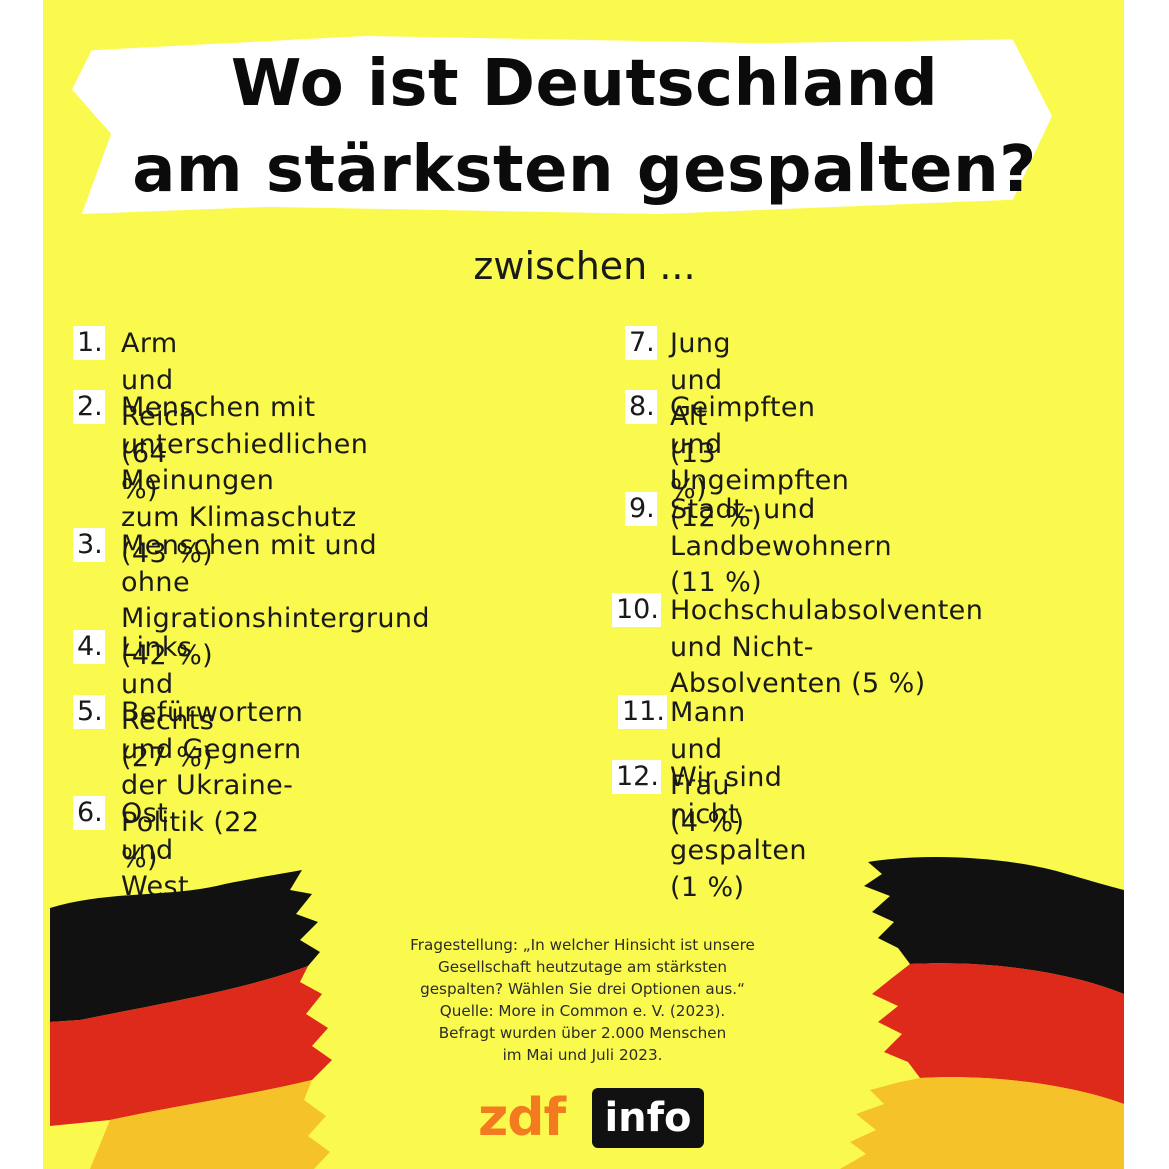 This screenshot has height=1169, width=1169. Describe the element at coordinates (159, 416) in the screenshot. I see `item-text: Arm und Reich (64 %)` at that location.